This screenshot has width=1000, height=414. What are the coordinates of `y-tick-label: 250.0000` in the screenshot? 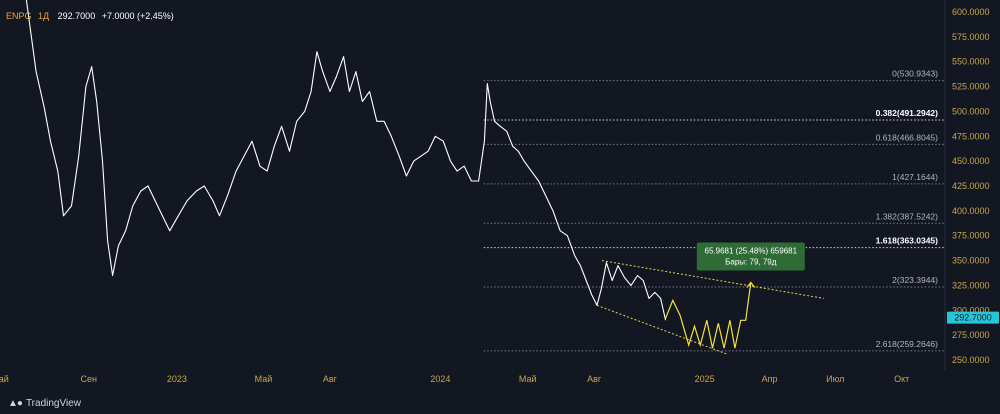 It's located at (971, 360).